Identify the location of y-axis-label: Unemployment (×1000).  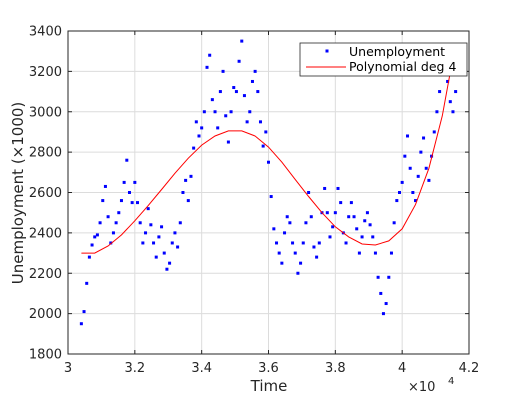
(18, 193).